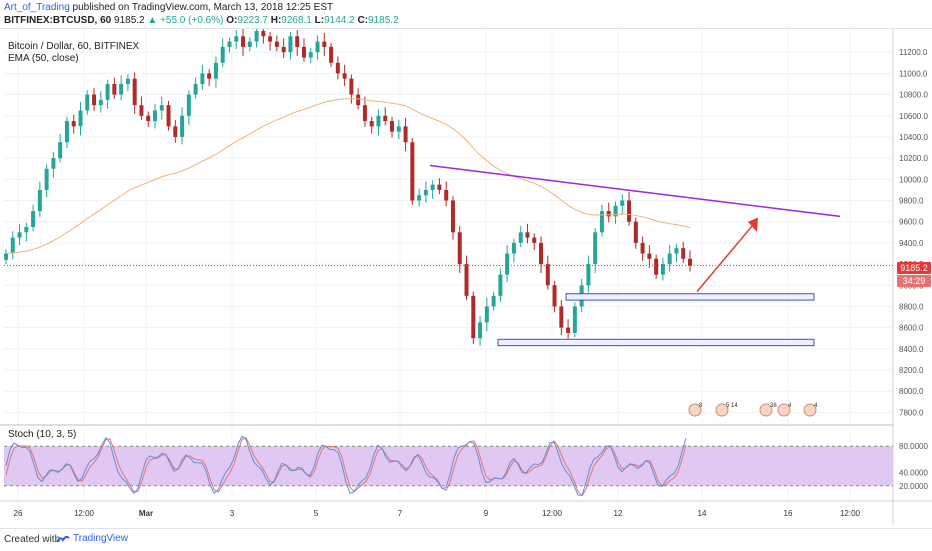  I want to click on descending-trendline, so click(635, 191).